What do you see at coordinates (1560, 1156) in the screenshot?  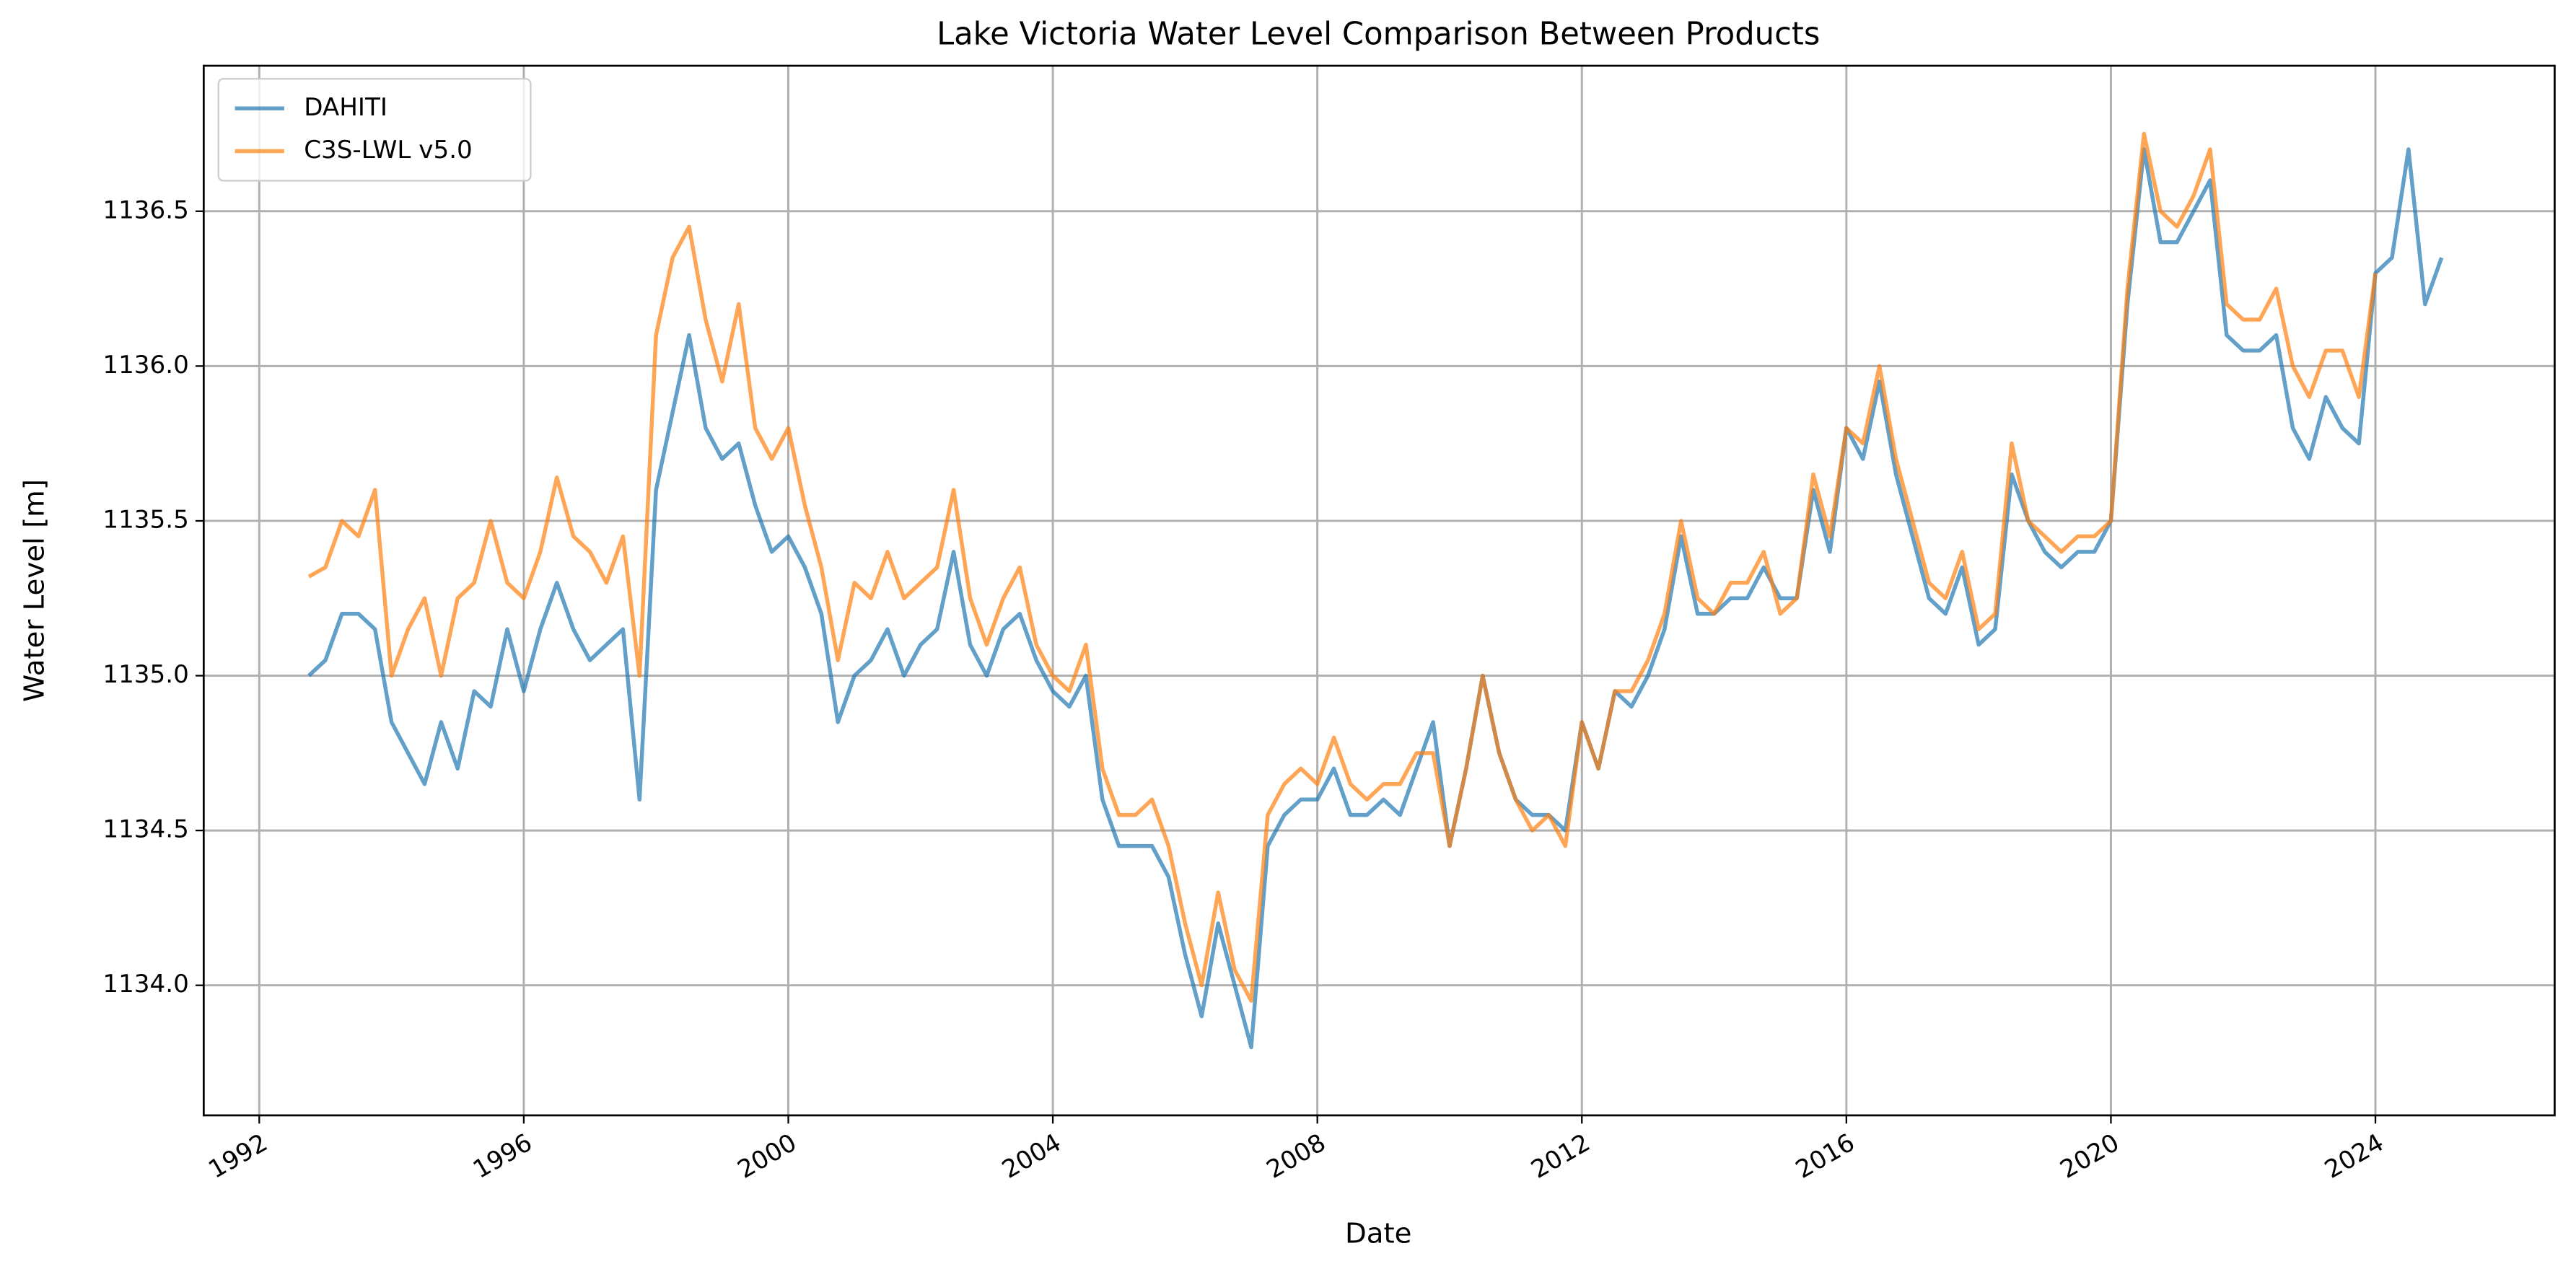 I see `x-tick-label: 2012` at bounding box center [1560, 1156].